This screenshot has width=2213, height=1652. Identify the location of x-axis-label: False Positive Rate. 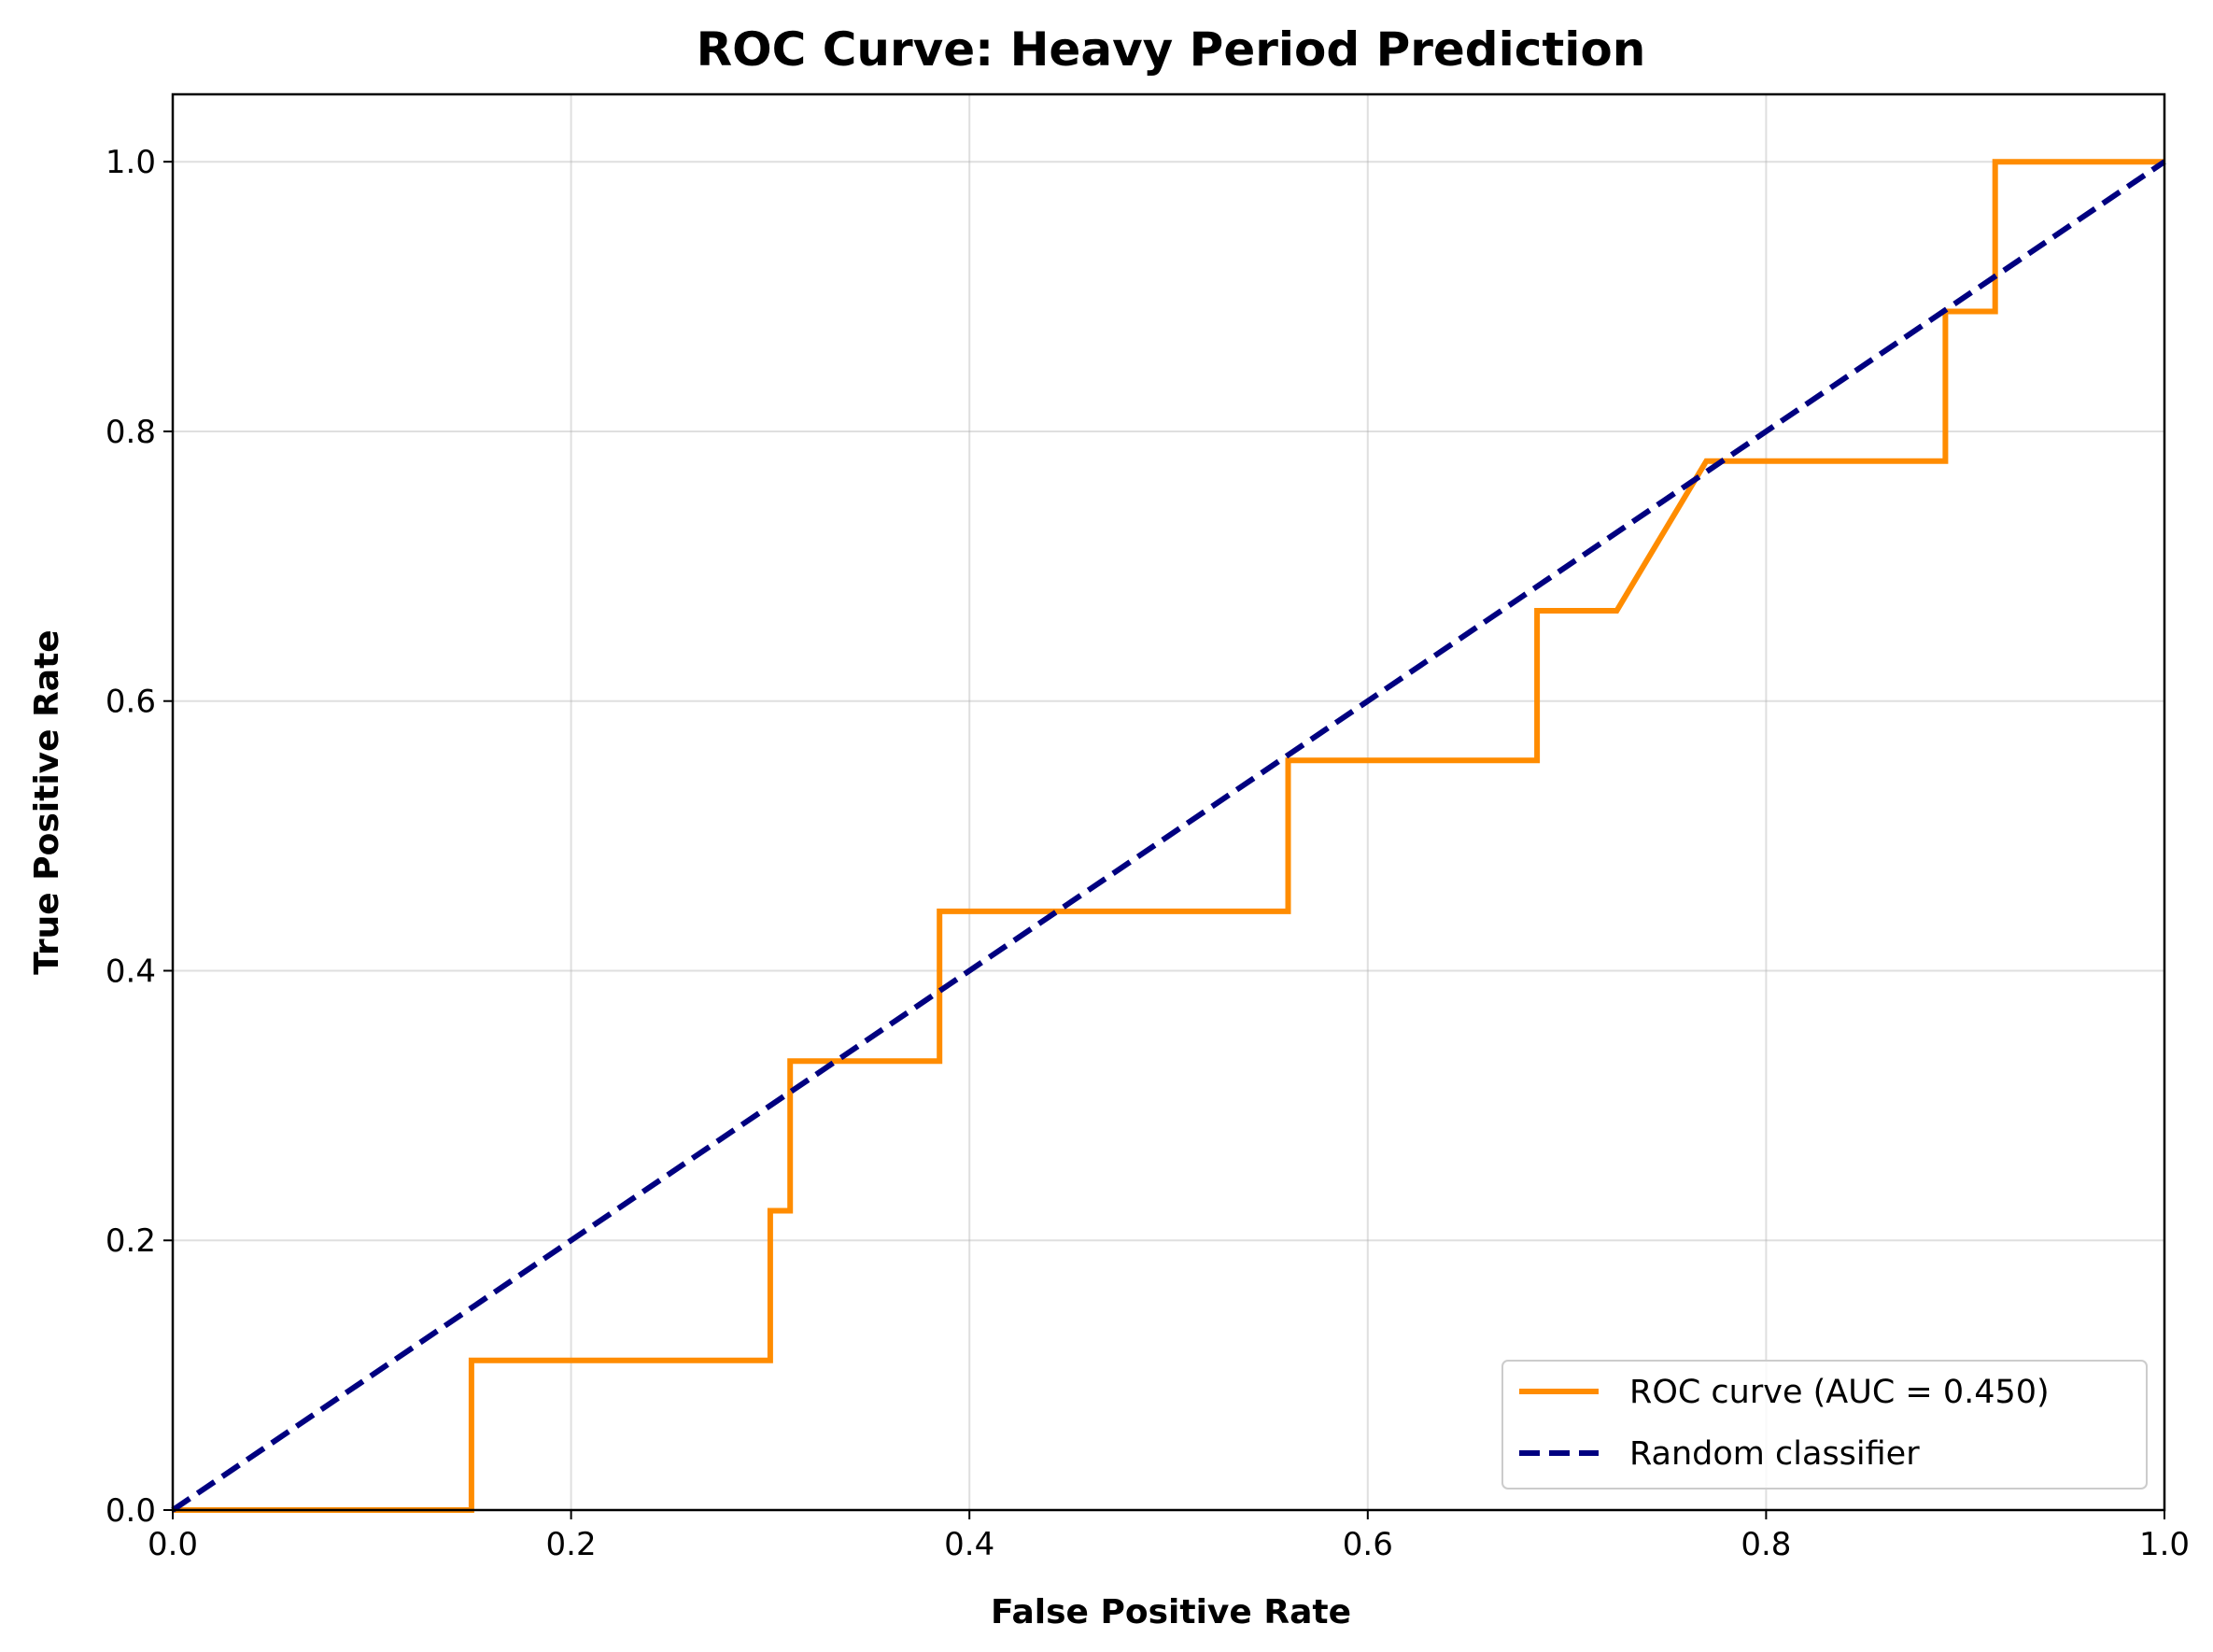
(1171, 1612).